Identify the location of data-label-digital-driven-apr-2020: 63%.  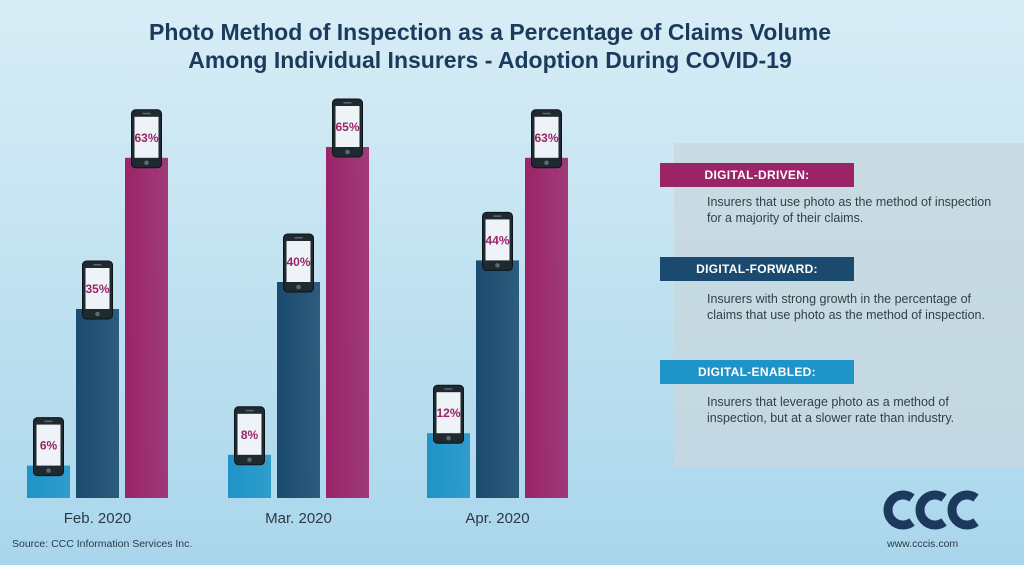
(546, 138).